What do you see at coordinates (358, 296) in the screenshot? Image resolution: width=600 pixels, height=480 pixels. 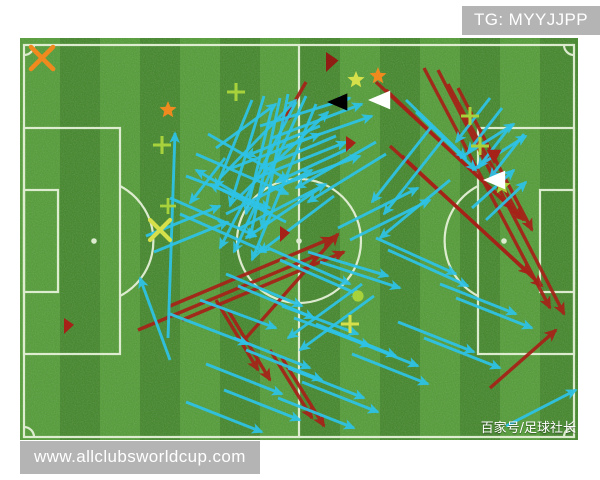 I see `marker-dot` at bounding box center [358, 296].